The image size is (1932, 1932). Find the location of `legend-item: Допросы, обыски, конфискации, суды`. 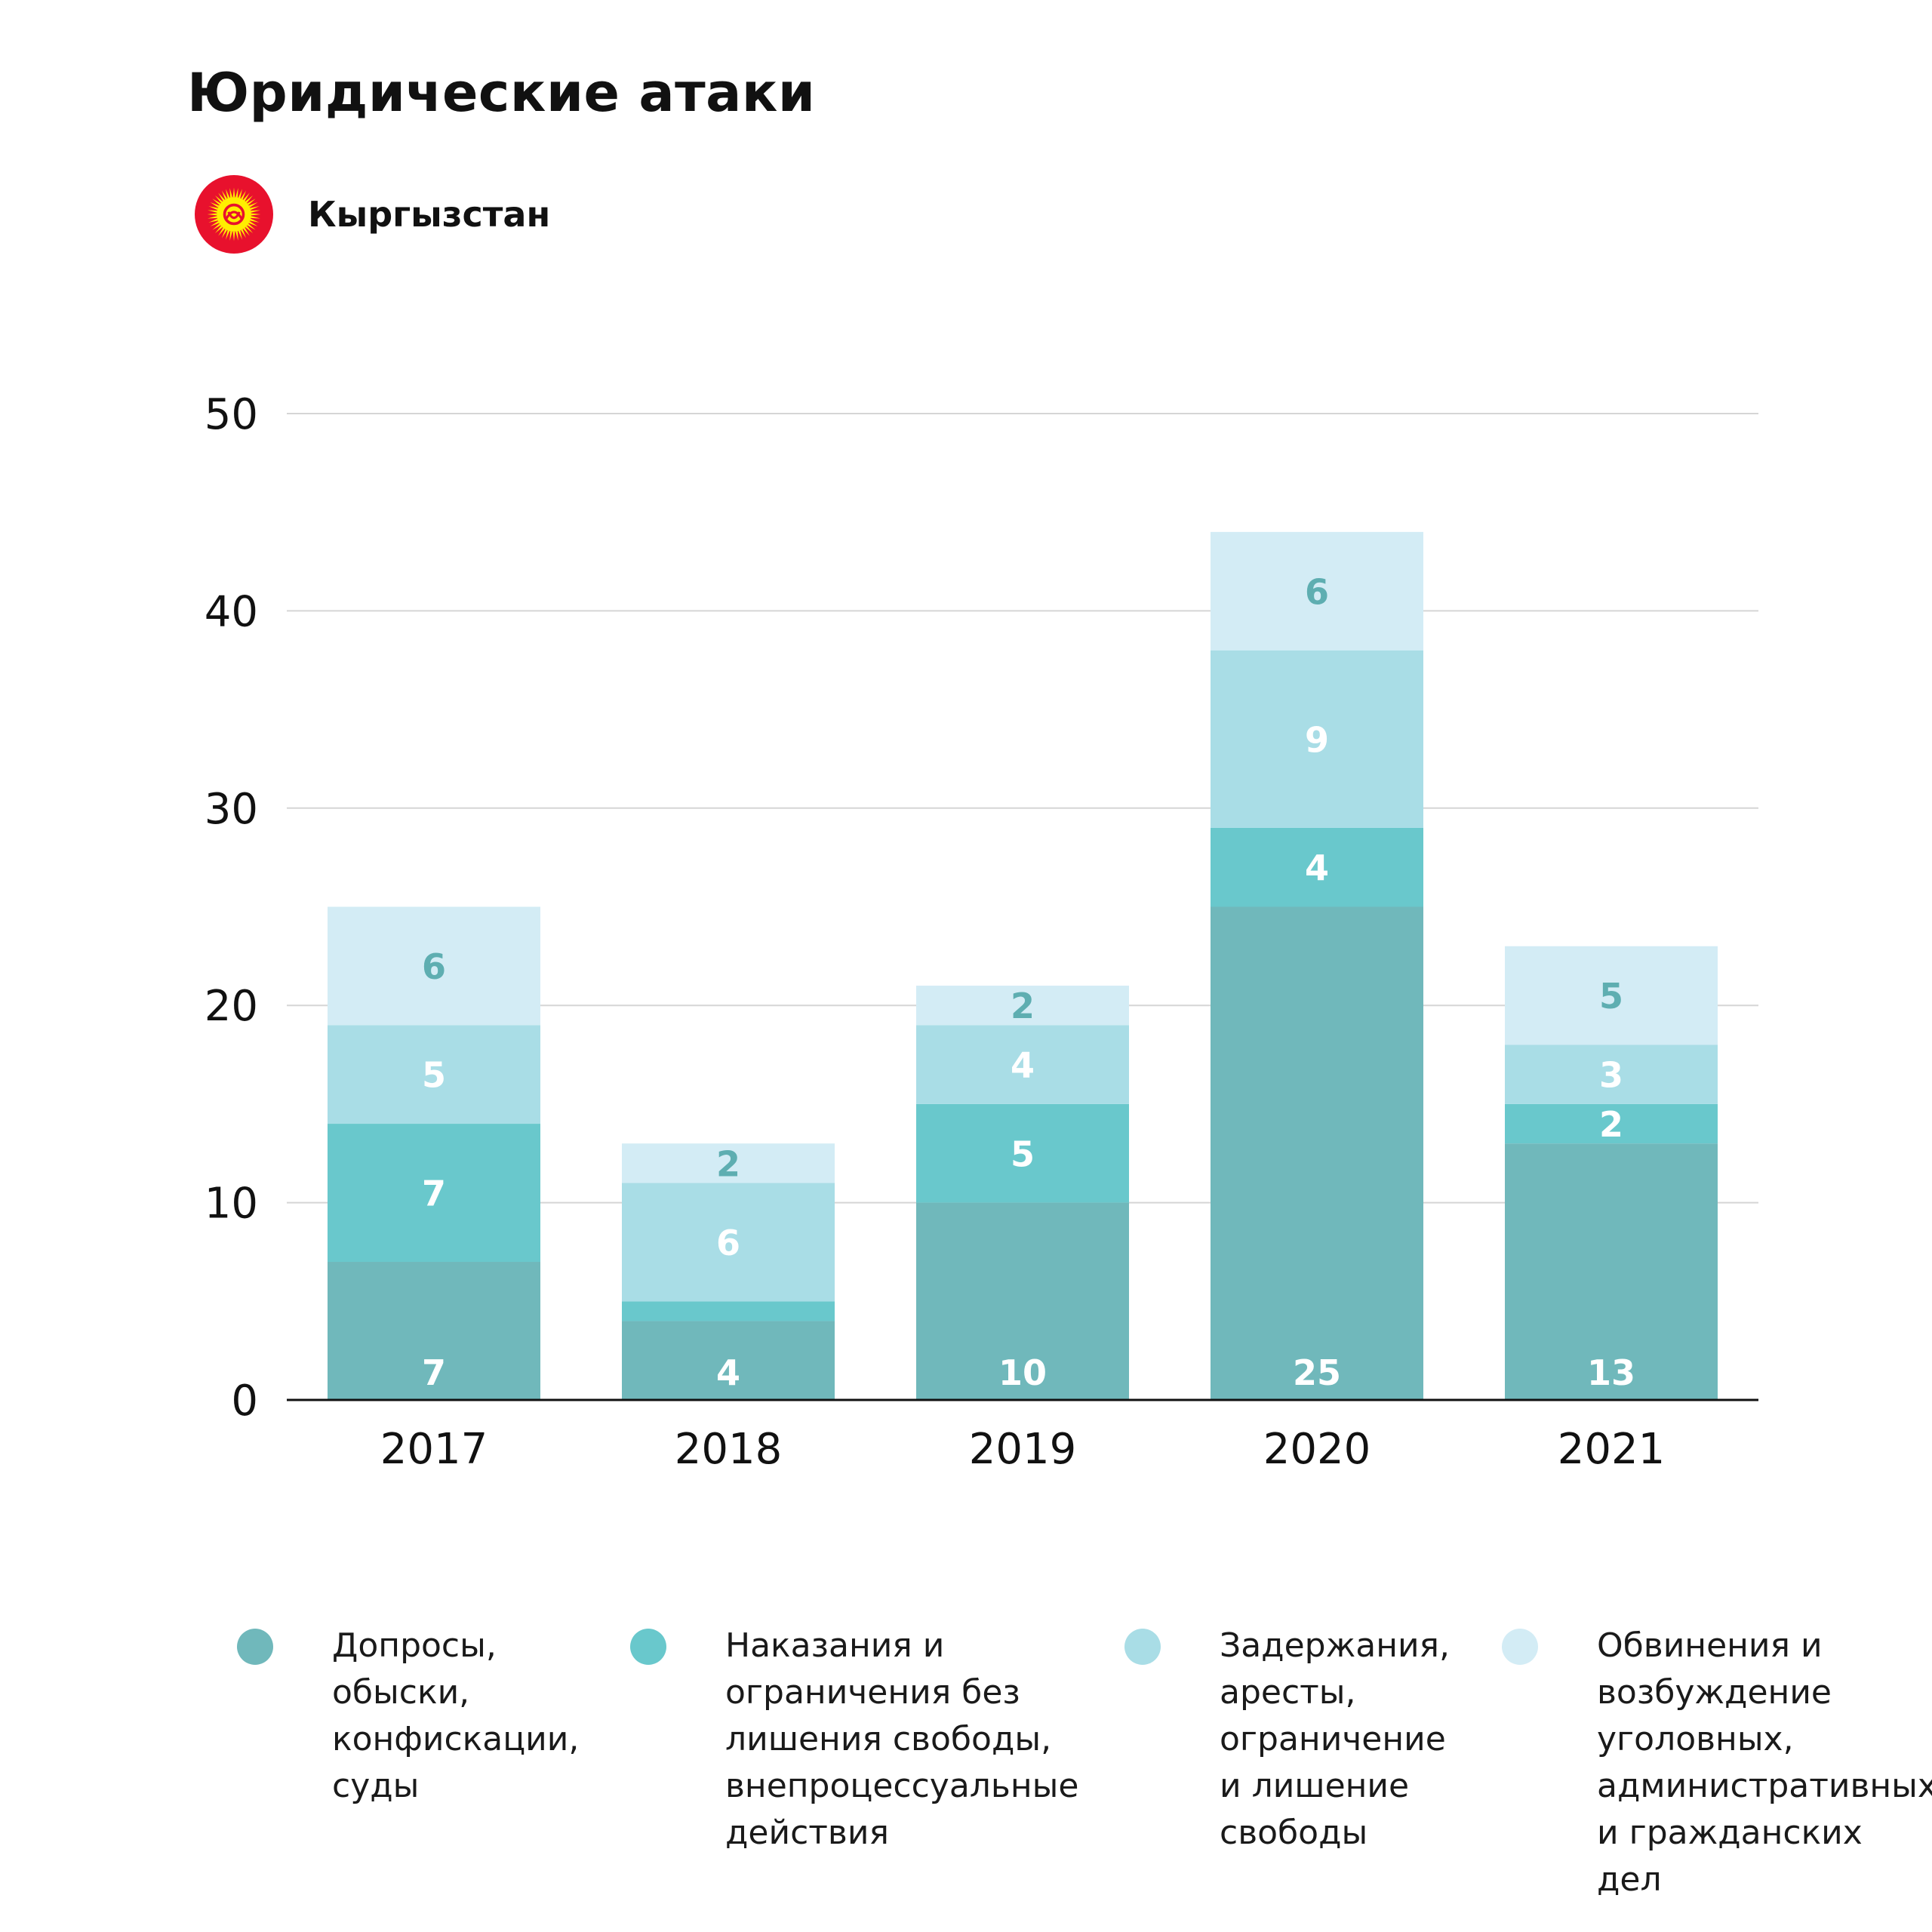

legend-item: Допросы, обыски, конфискации, суды is located at coordinates (408, 1716).